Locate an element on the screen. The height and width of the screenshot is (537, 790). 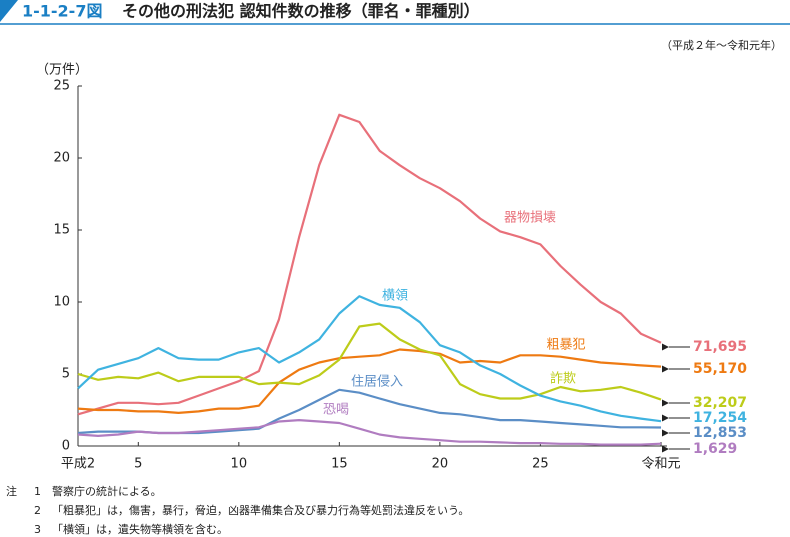
x-tick-label: 平成2 is located at coordinates (78, 464).